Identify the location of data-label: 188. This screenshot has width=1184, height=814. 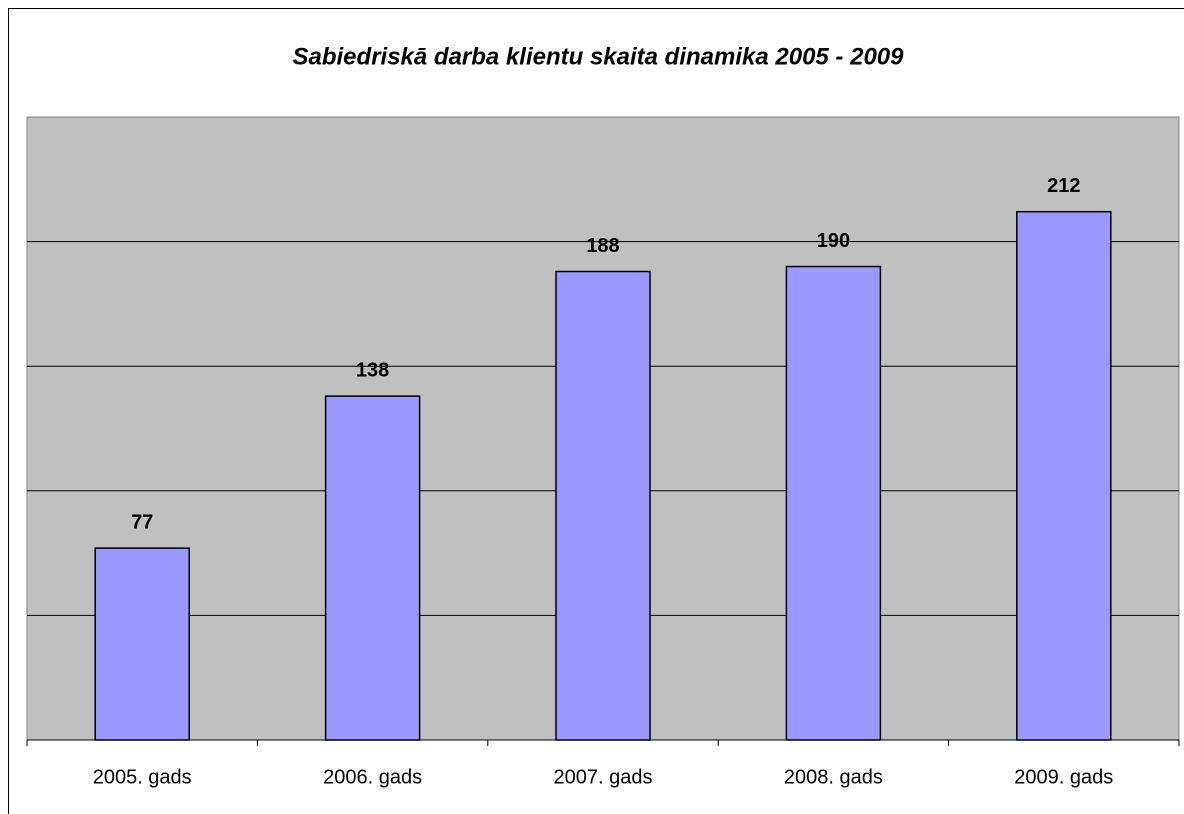
(602, 246).